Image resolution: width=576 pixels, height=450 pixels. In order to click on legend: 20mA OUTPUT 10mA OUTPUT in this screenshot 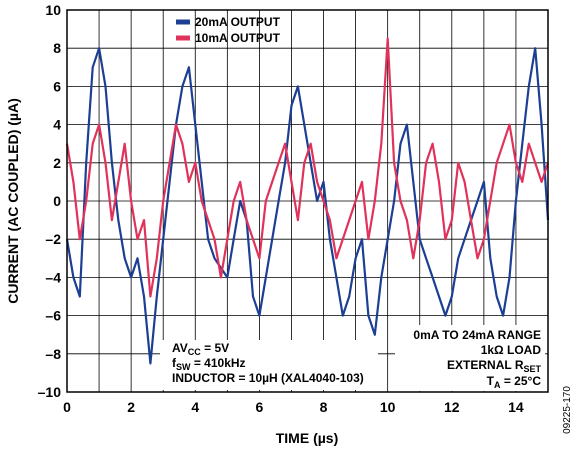, I will do `click(228, 30)`.